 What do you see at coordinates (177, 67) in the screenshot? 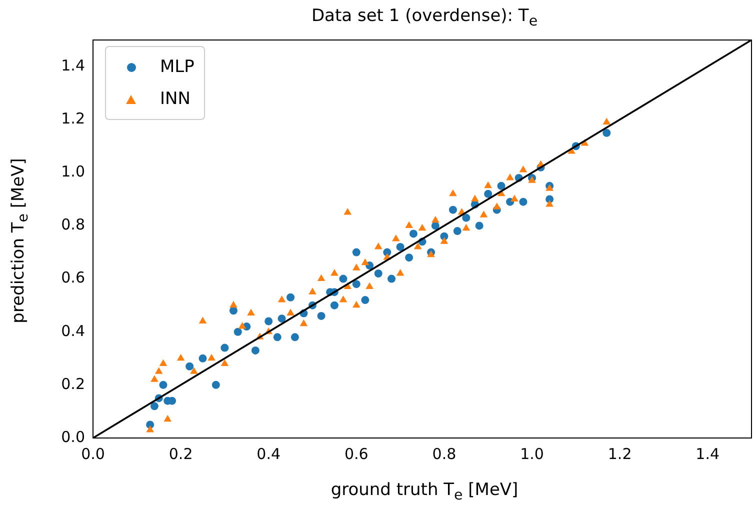
I see `legend-label: MLP` at bounding box center [177, 67].